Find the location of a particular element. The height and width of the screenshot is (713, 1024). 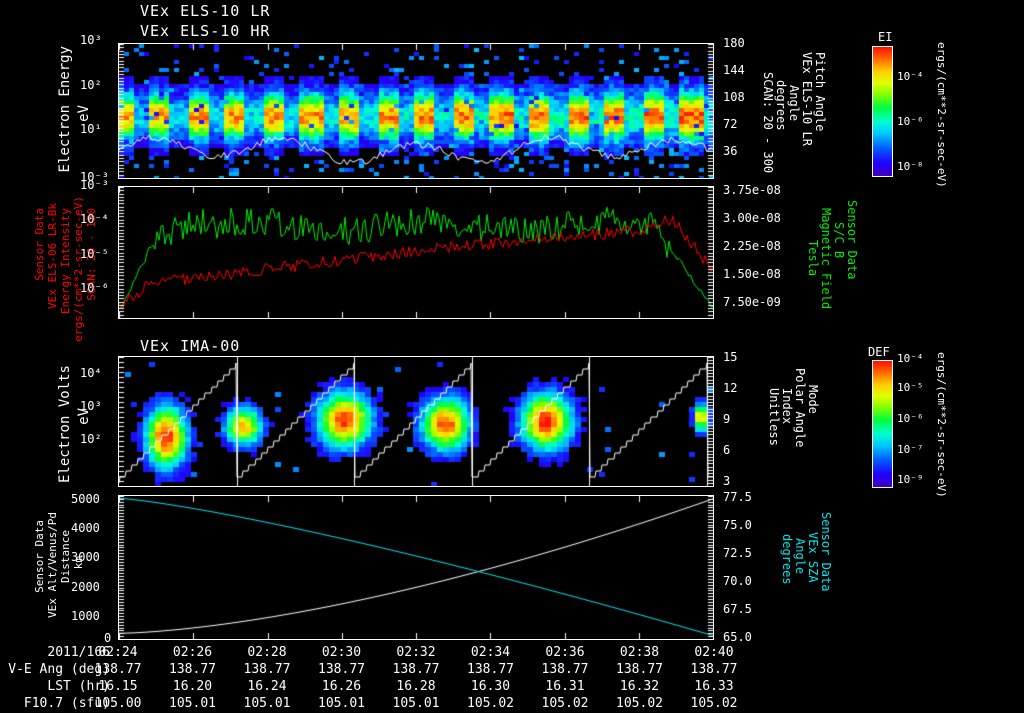

panel2-rtick-1: 3.00e-08 is located at coordinates (752, 218).